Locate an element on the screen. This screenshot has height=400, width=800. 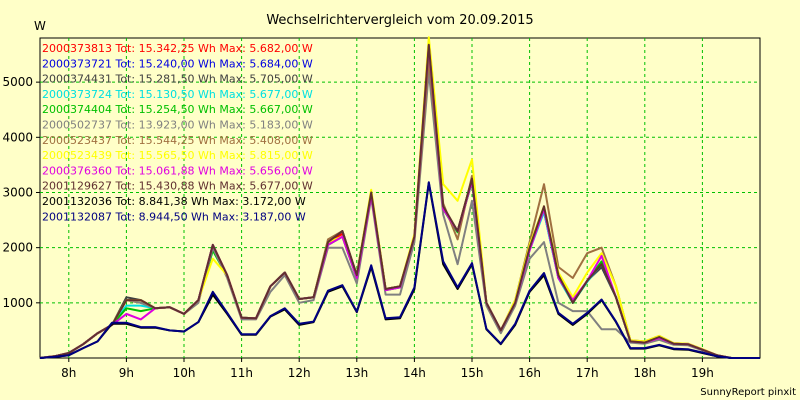
x-tick-label: 12h is located at coordinates (299, 373).